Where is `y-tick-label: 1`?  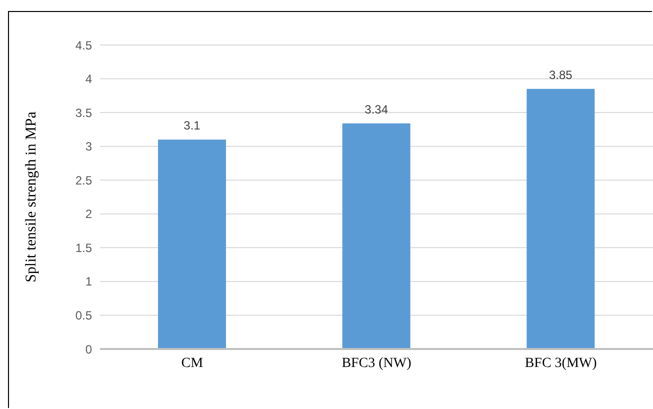
y-tick-label: 1 is located at coordinates (88, 281).